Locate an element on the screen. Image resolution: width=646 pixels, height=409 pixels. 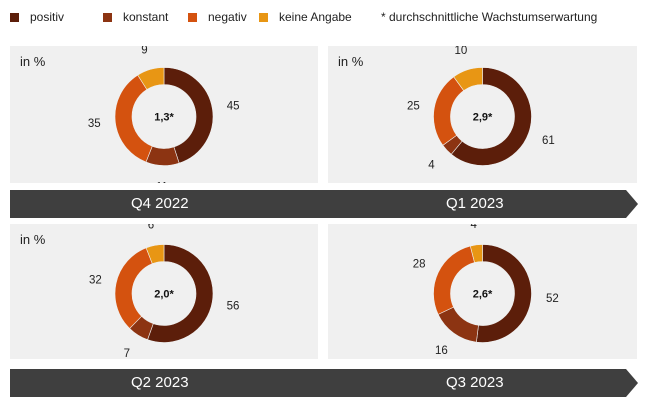
center-label-growth: 2,9* is located at coordinates (483, 118).